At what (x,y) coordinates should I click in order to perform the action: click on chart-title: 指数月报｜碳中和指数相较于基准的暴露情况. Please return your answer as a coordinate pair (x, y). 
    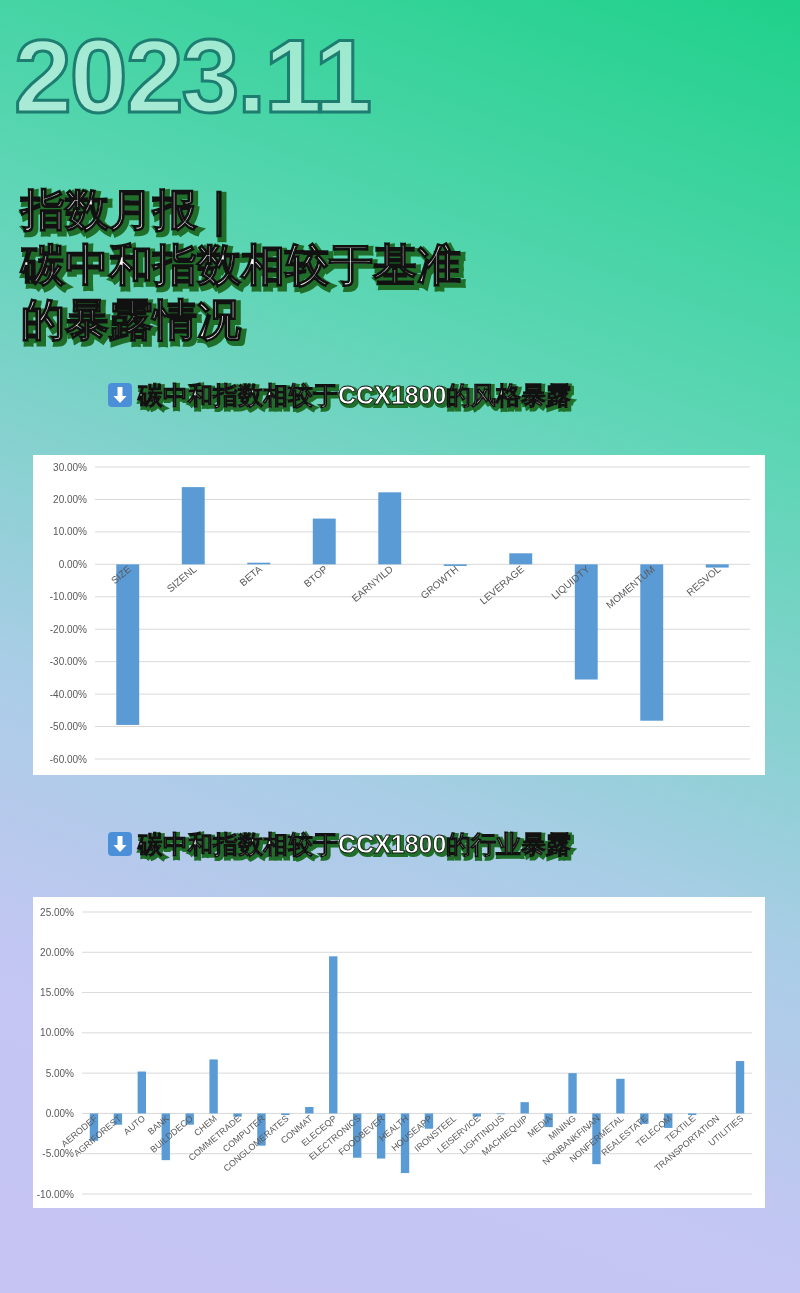
    Looking at the image, I should click on (241, 264).